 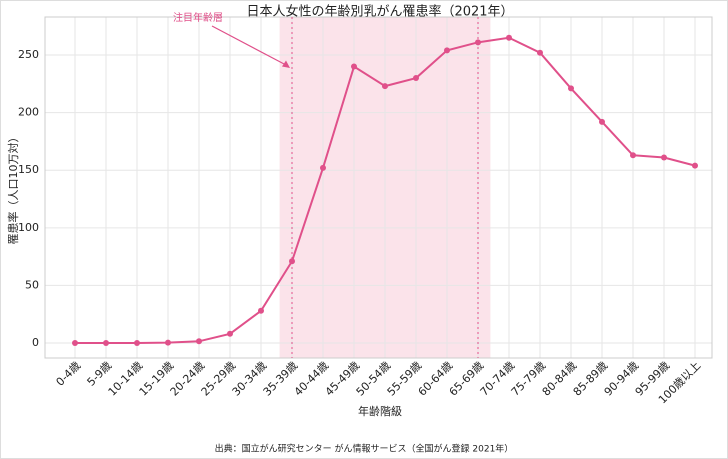 I want to click on y-axis-title: 罹患率（人口10万対）, so click(x=13, y=188).